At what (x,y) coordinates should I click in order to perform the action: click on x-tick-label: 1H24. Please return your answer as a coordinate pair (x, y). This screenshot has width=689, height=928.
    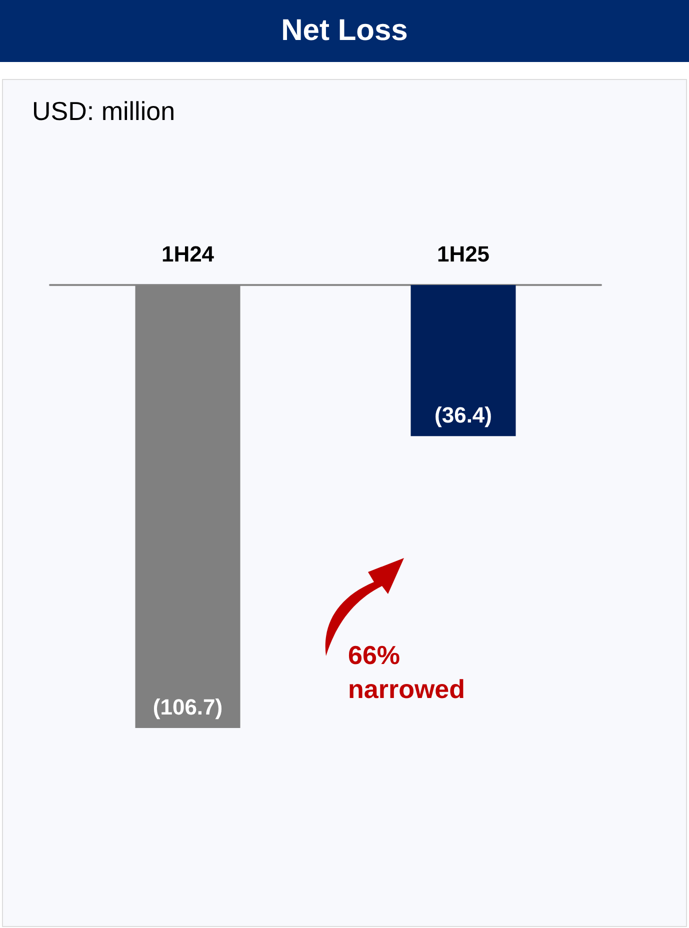
    Looking at the image, I should click on (188, 254).